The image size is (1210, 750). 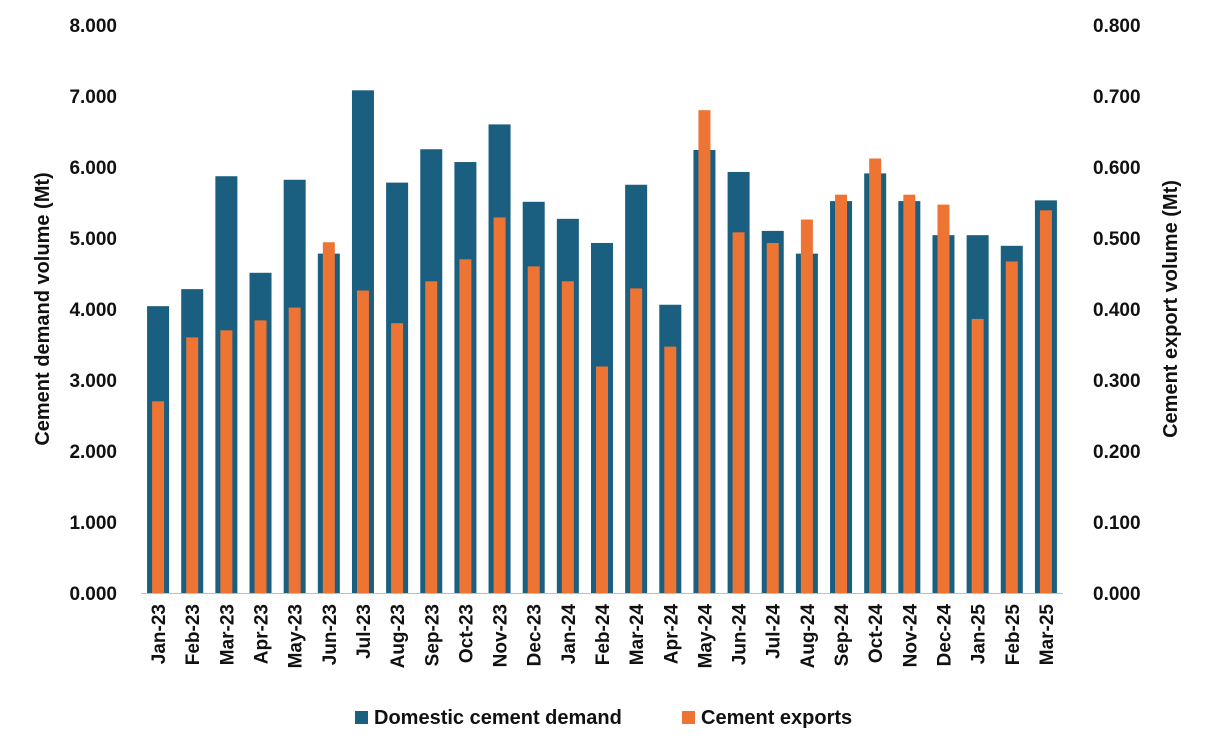 I want to click on left-tick-label: 0.000, so click(x=93, y=594).